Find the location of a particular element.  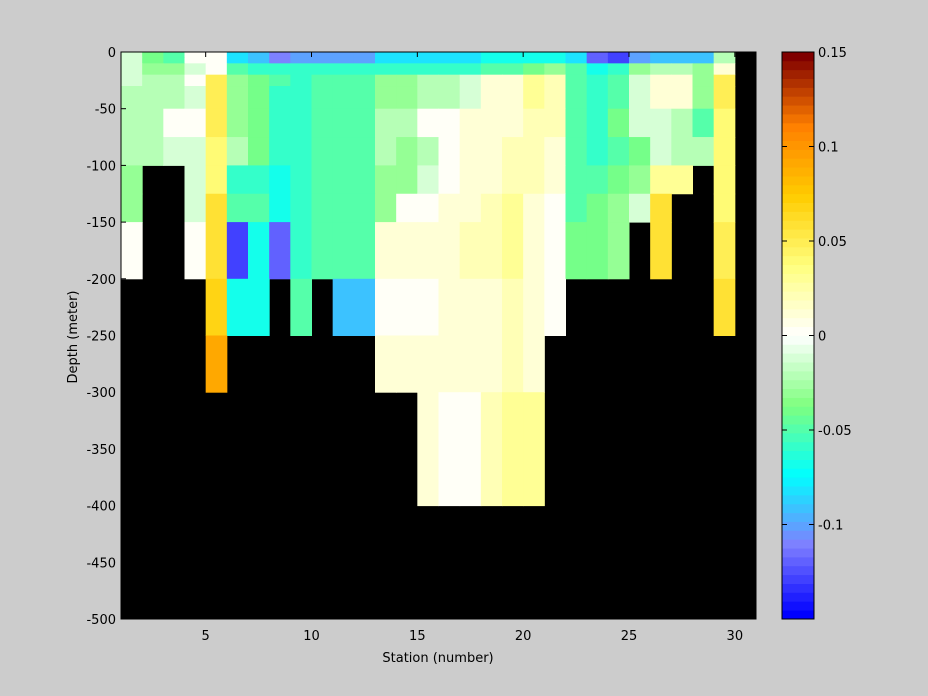

y-tick-label: -100 is located at coordinates (101, 166).